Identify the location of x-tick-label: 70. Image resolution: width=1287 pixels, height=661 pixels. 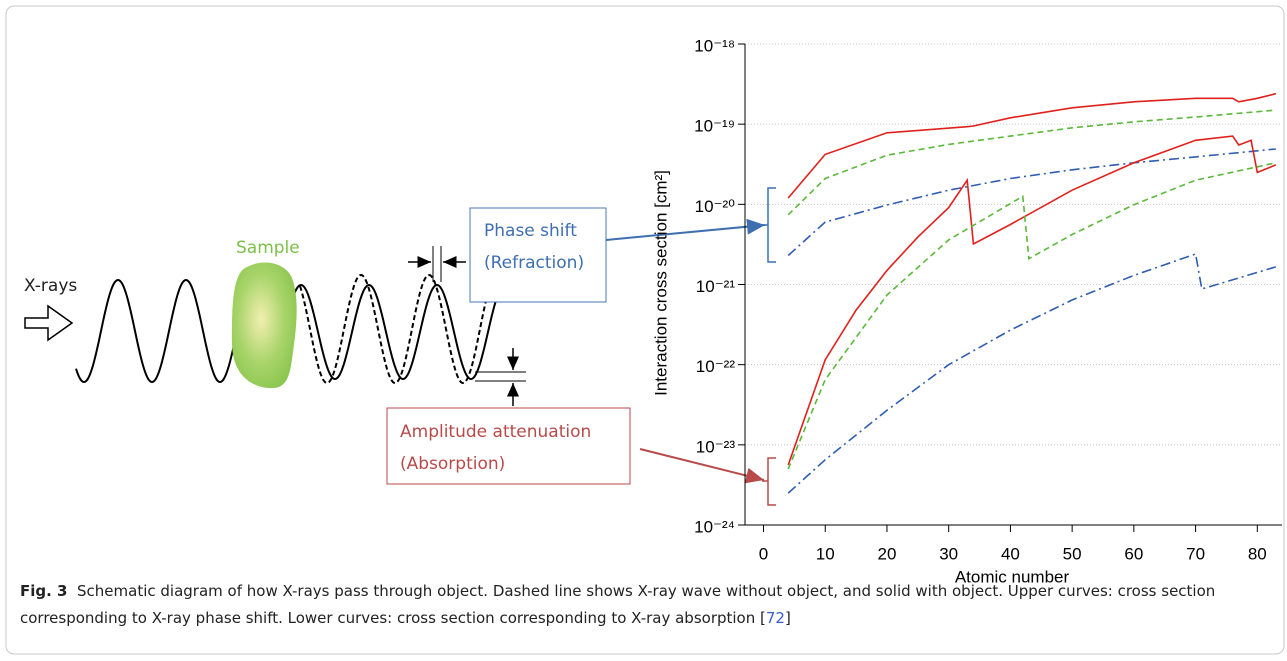
(1195, 553).